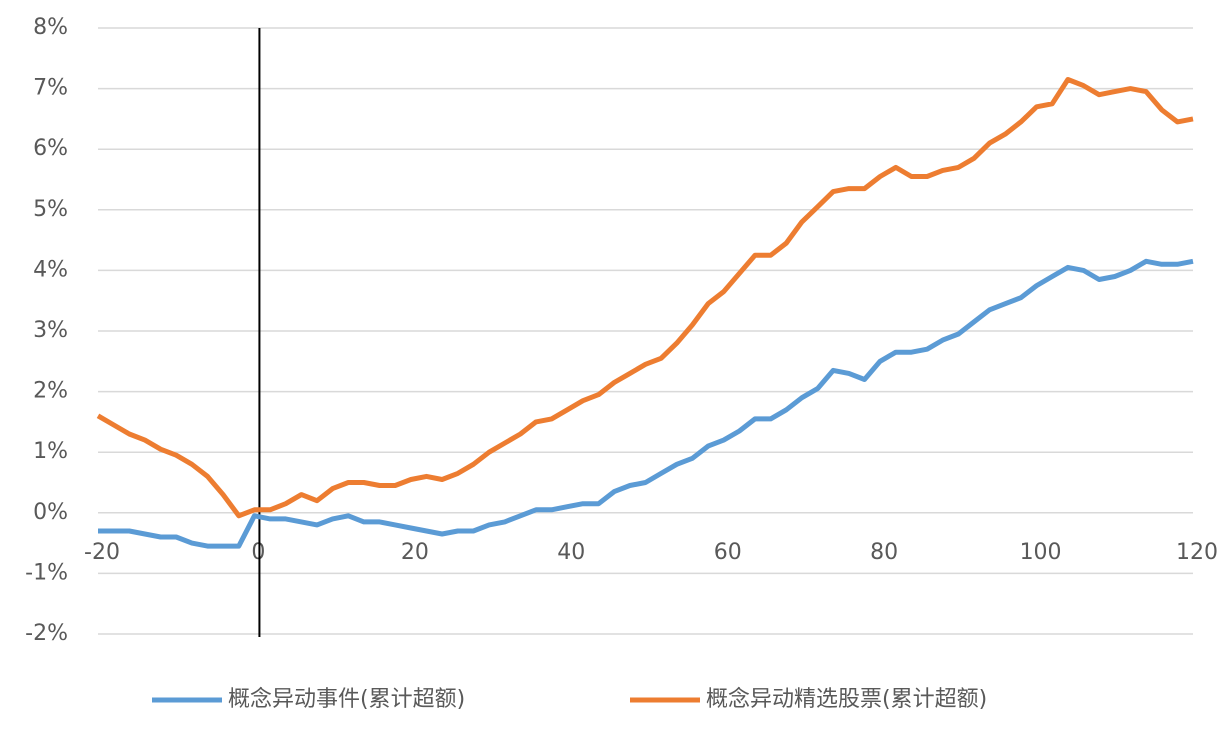 The height and width of the screenshot is (729, 1224). I want to click on y-tick-label: 8%, so click(50, 27).